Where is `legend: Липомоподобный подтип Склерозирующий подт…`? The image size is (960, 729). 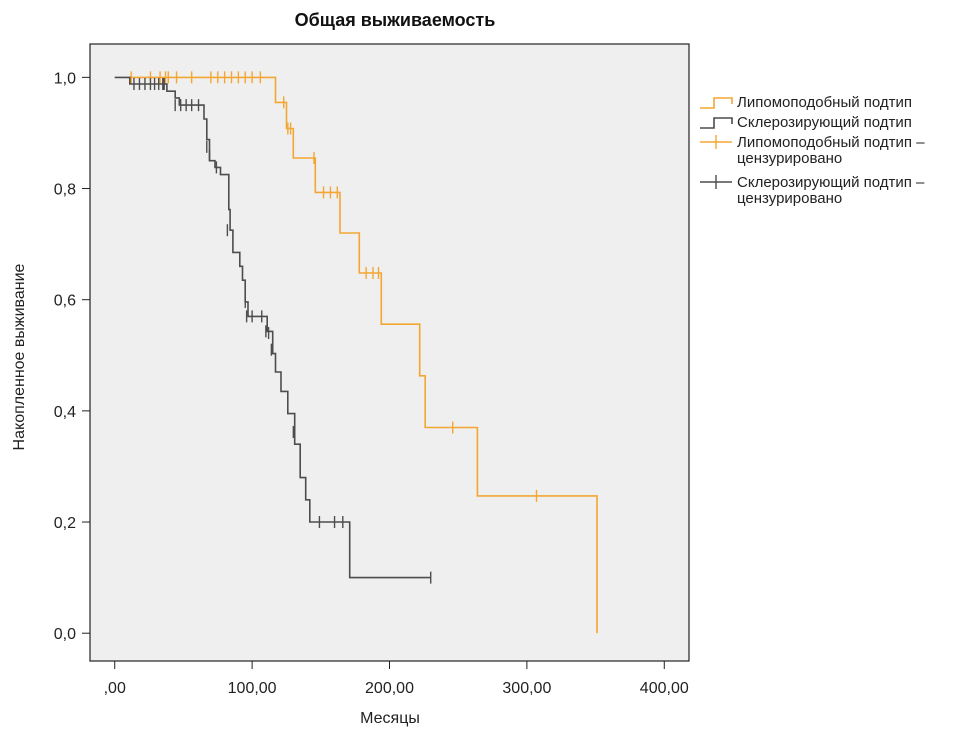 legend: Липомоподобный подтип Склерозирующий подт… is located at coordinates (812, 150).